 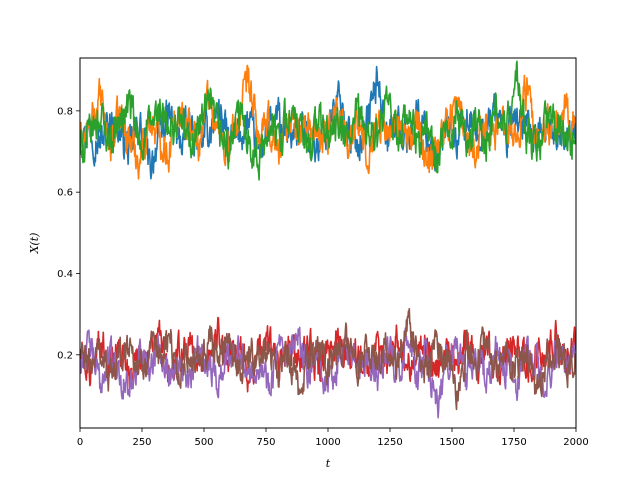 What do you see at coordinates (328, 463) in the screenshot?
I see `x-axis-label: t` at bounding box center [328, 463].